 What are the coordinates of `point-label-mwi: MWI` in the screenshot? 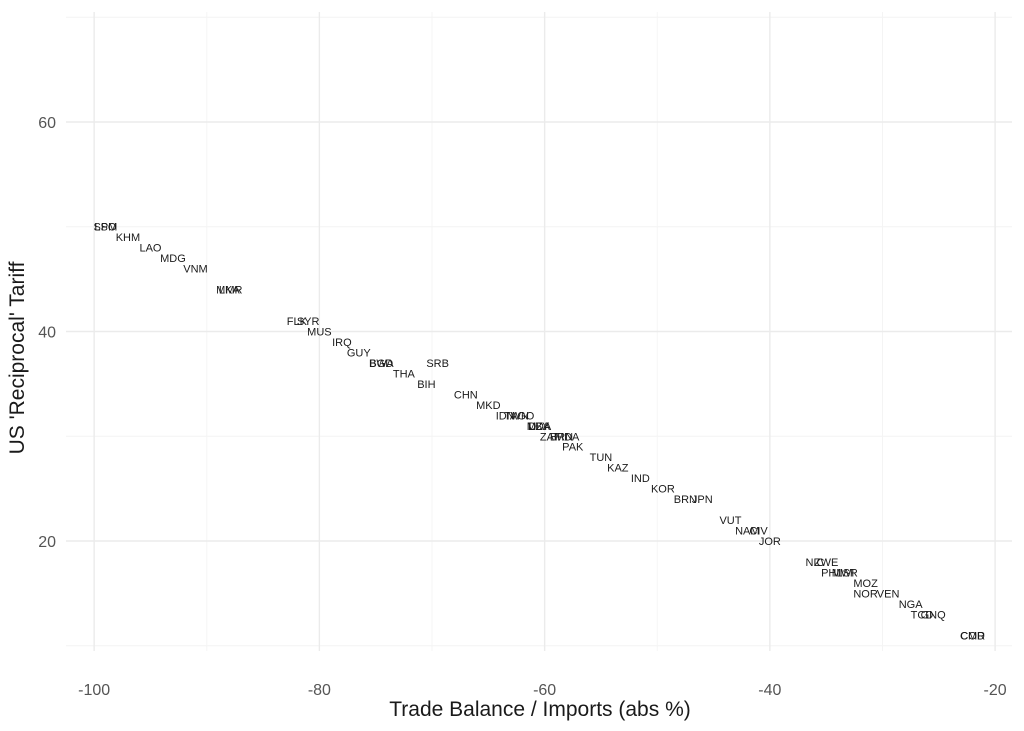 It's located at (843, 573).